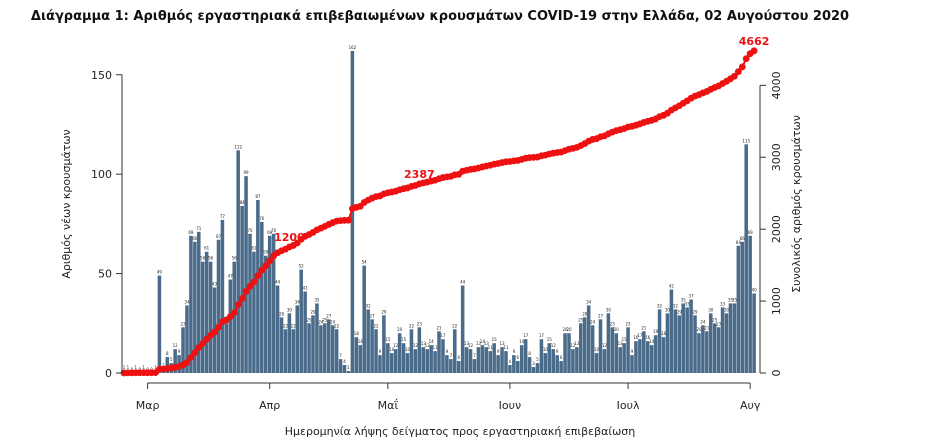  What do you see at coordinates (656, 331) in the screenshot?
I see `bar-value-label: 19` at bounding box center [656, 331].